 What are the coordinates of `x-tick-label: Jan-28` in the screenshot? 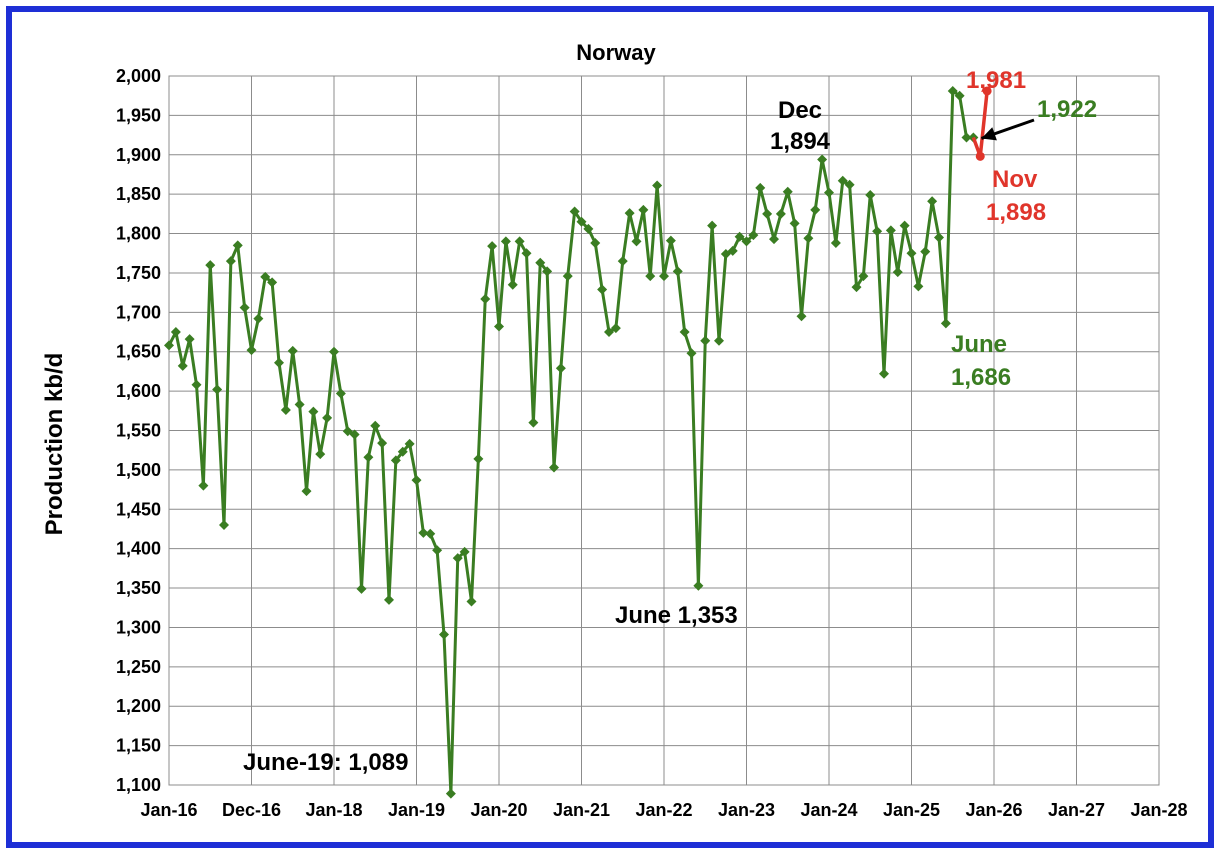 It's located at (1158, 810).